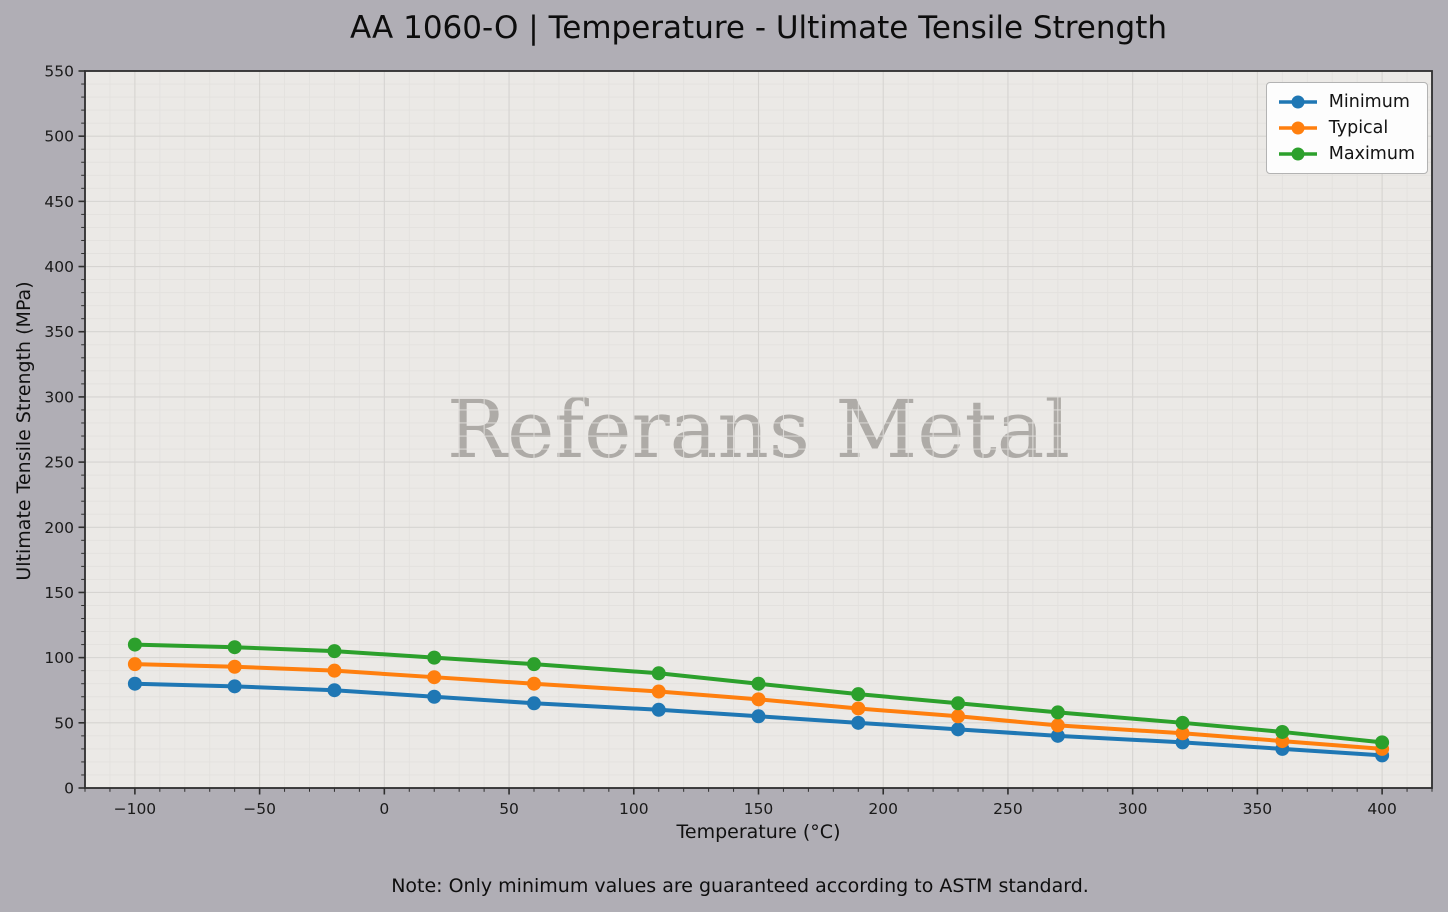 Image resolution: width=1448 pixels, height=912 pixels. I want to click on svg-text: −100, so click(135, 809).